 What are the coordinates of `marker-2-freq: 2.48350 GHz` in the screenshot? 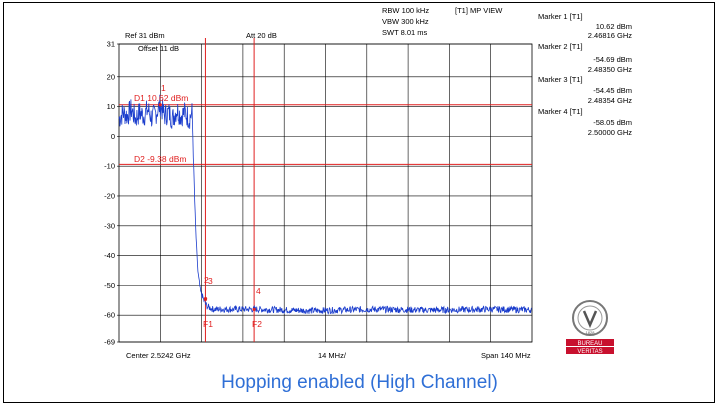 It's located at (609, 69).